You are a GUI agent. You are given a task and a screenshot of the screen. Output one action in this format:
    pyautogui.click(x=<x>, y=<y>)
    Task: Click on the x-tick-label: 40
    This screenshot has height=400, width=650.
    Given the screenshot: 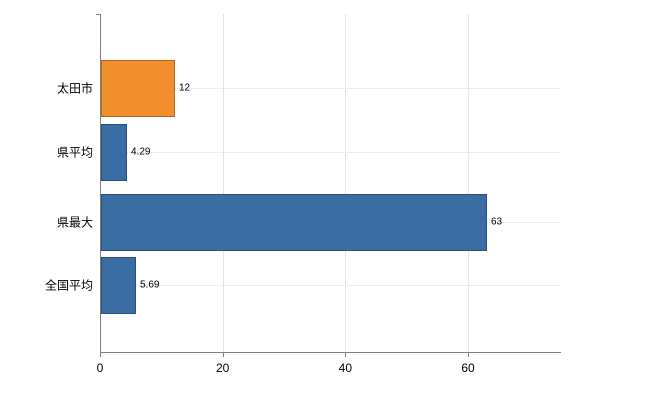 What is the action you would take?
    pyautogui.click(x=345, y=368)
    